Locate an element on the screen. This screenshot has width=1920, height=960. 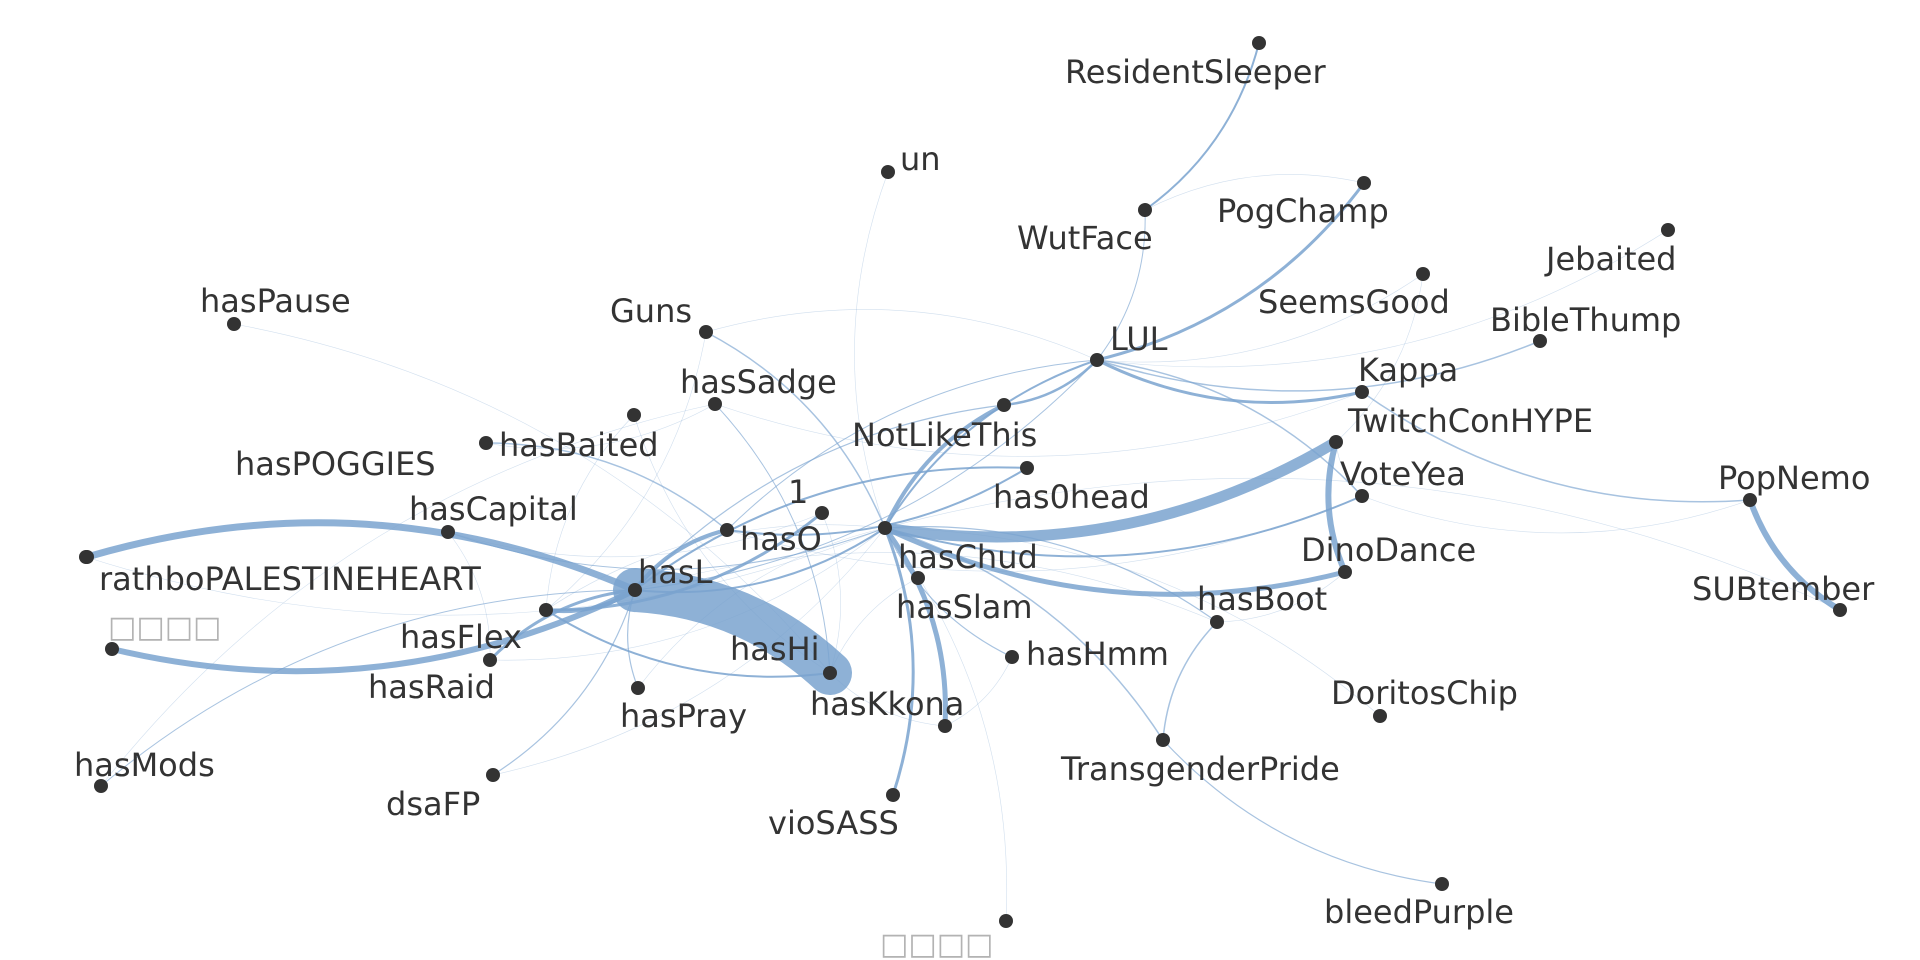
node-bleedpurple-label: bleedPurple is located at coordinates (1419, 912).